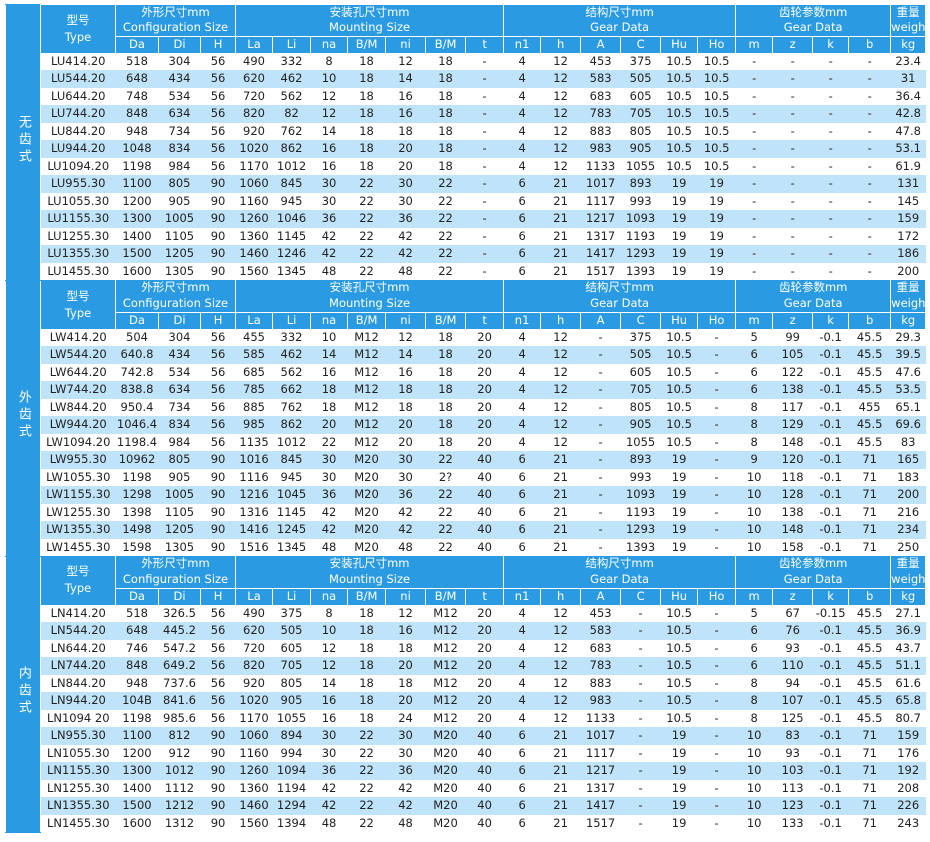 The image size is (930, 842). Describe the element at coordinates (179, 512) in the screenshot. I see `value-cell: 1105` at that location.